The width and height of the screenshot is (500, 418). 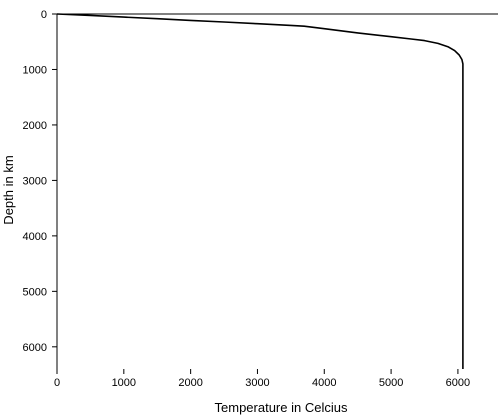 What do you see at coordinates (324, 383) in the screenshot?
I see `x-tick-label: 4000` at bounding box center [324, 383].